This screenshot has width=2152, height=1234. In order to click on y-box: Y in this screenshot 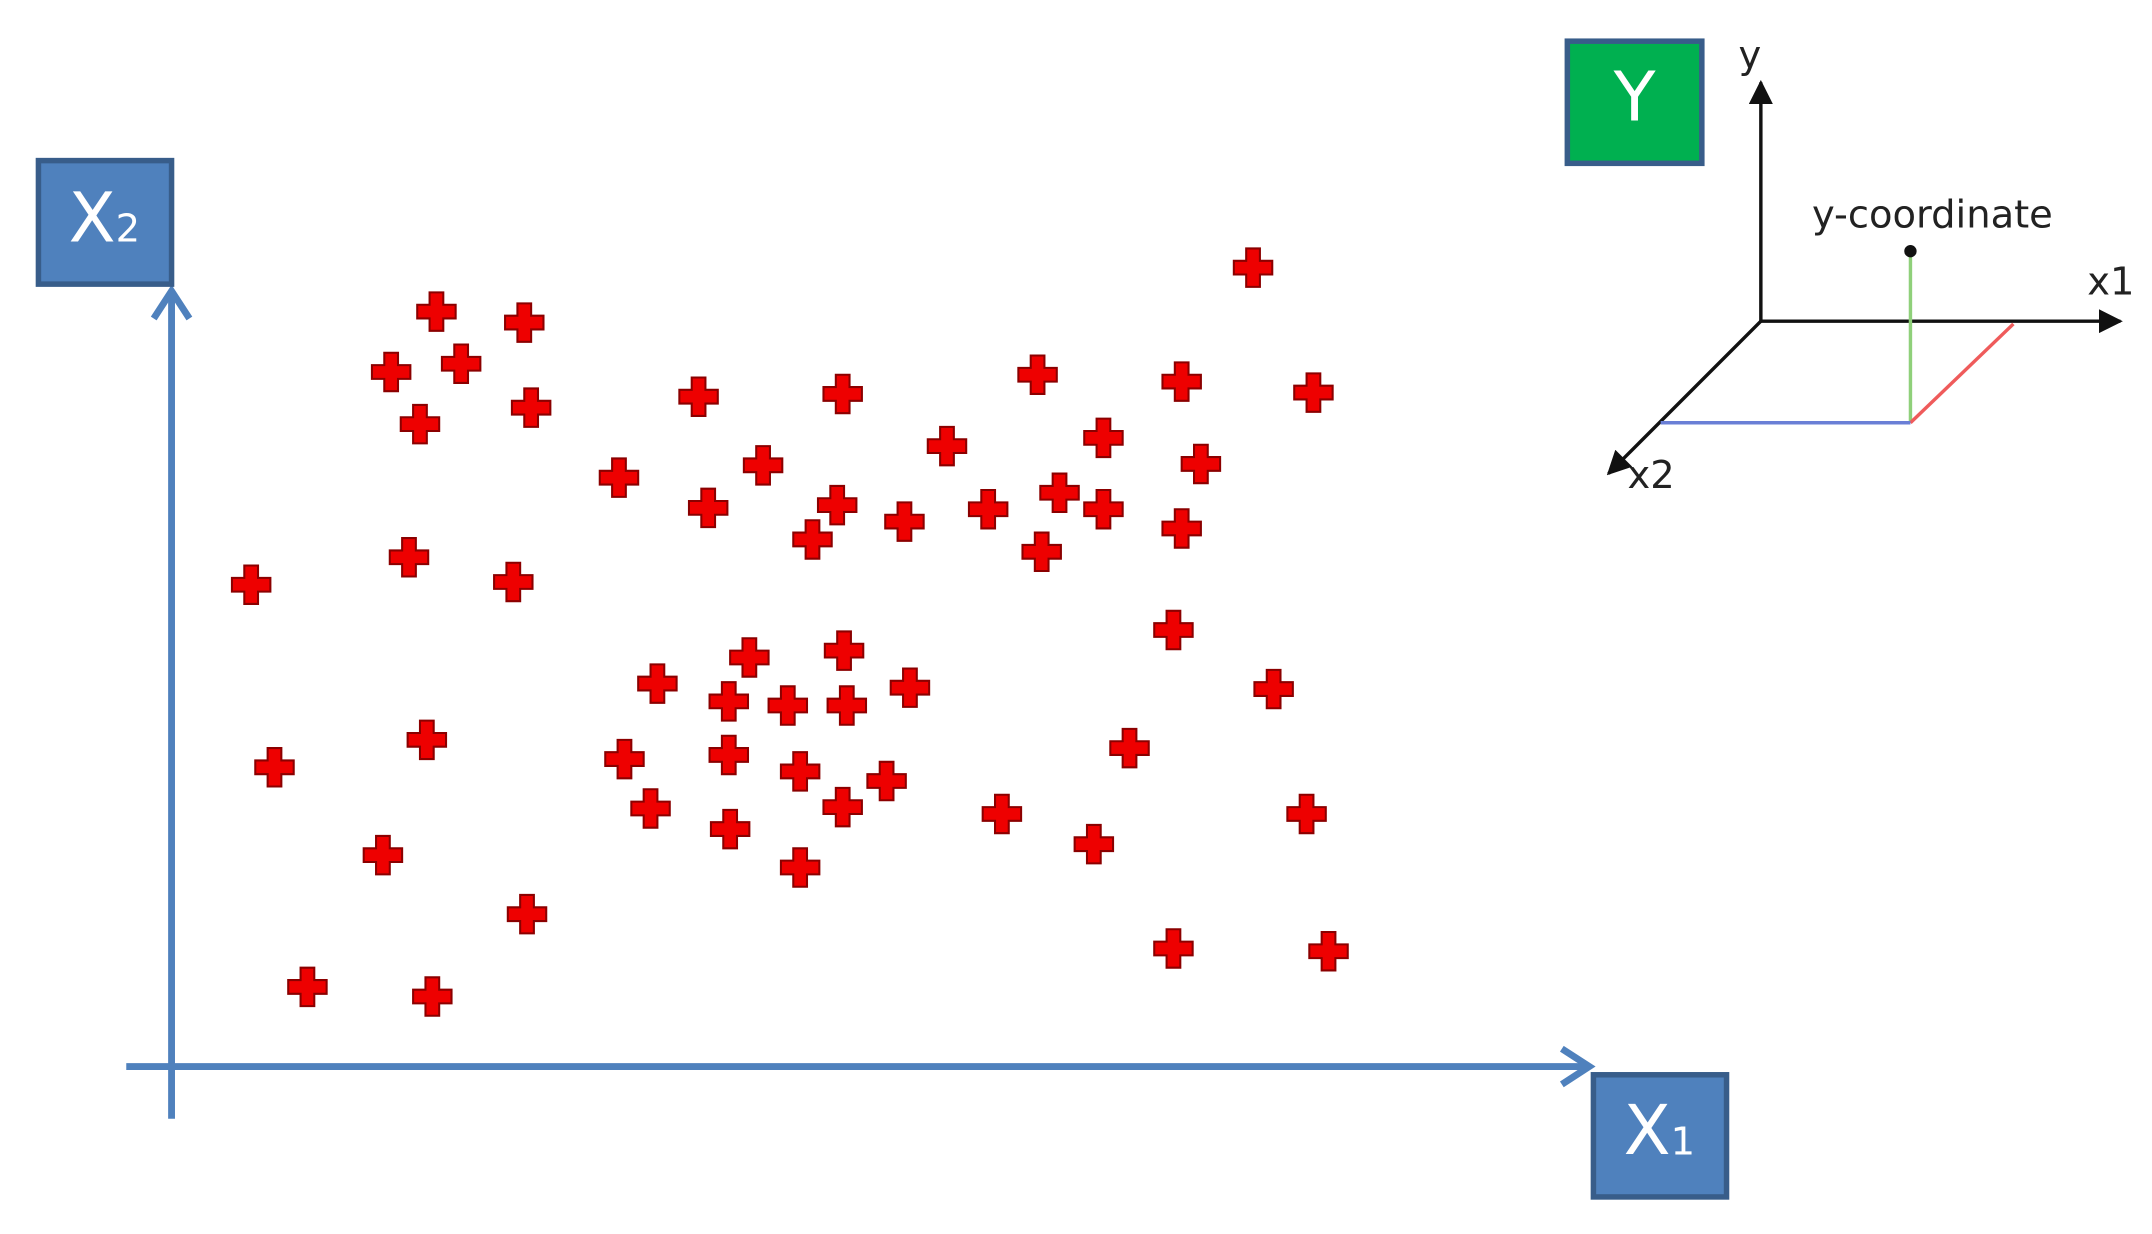, I will do `click(1634, 102)`.